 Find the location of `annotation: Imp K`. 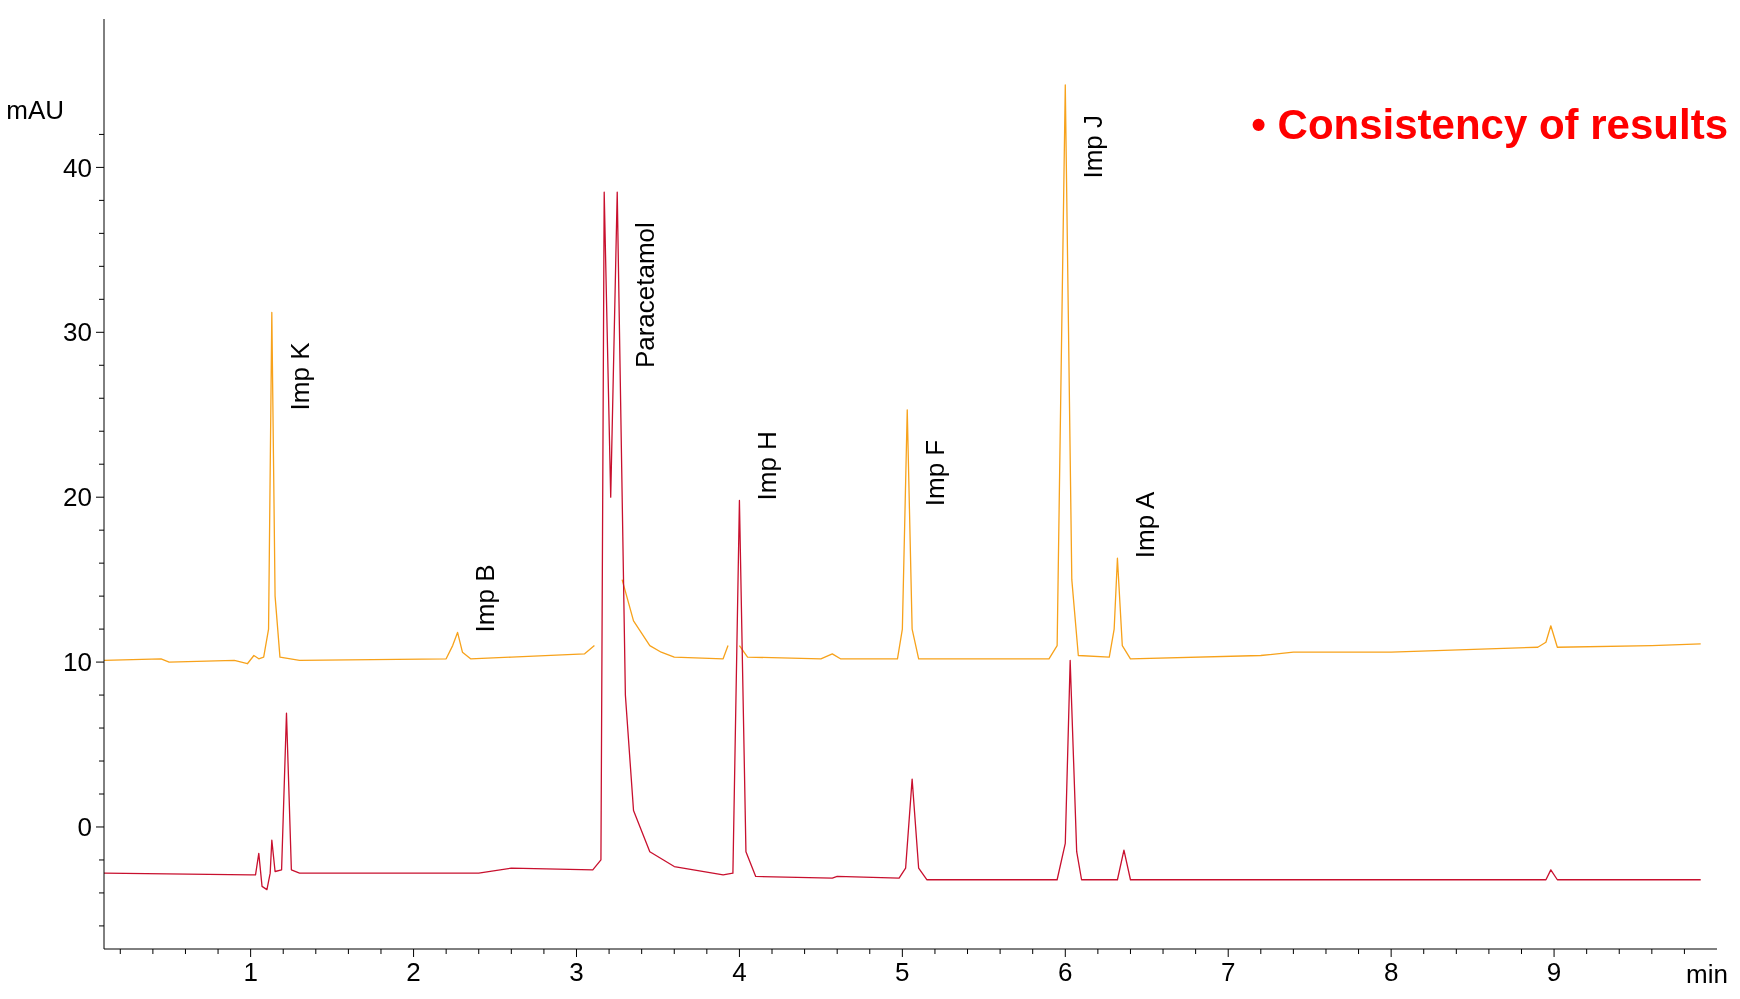

annotation: Imp K is located at coordinates (299, 376).